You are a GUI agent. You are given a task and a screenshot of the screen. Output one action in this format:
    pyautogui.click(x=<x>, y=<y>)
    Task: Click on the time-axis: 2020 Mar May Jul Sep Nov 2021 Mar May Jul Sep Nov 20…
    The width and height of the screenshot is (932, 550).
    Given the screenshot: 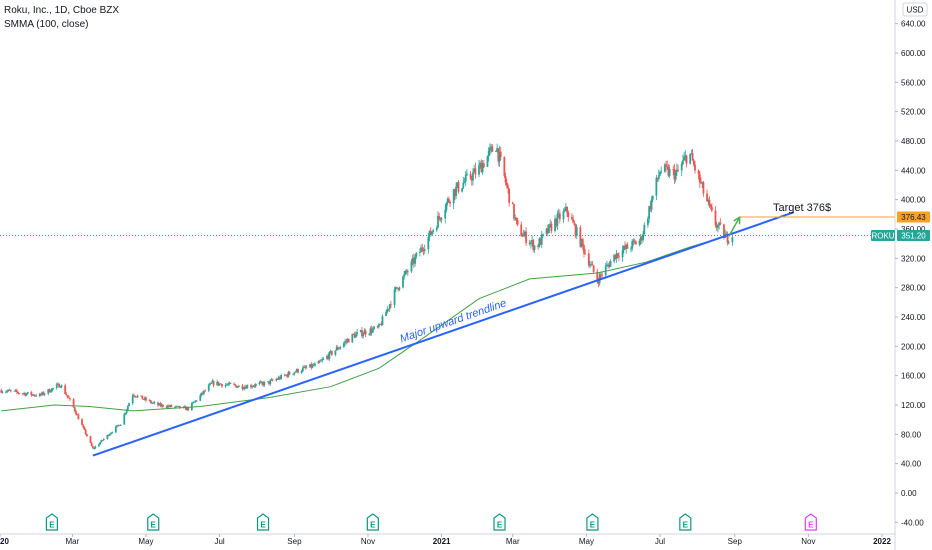 What is the action you would take?
    pyautogui.click(x=445, y=540)
    